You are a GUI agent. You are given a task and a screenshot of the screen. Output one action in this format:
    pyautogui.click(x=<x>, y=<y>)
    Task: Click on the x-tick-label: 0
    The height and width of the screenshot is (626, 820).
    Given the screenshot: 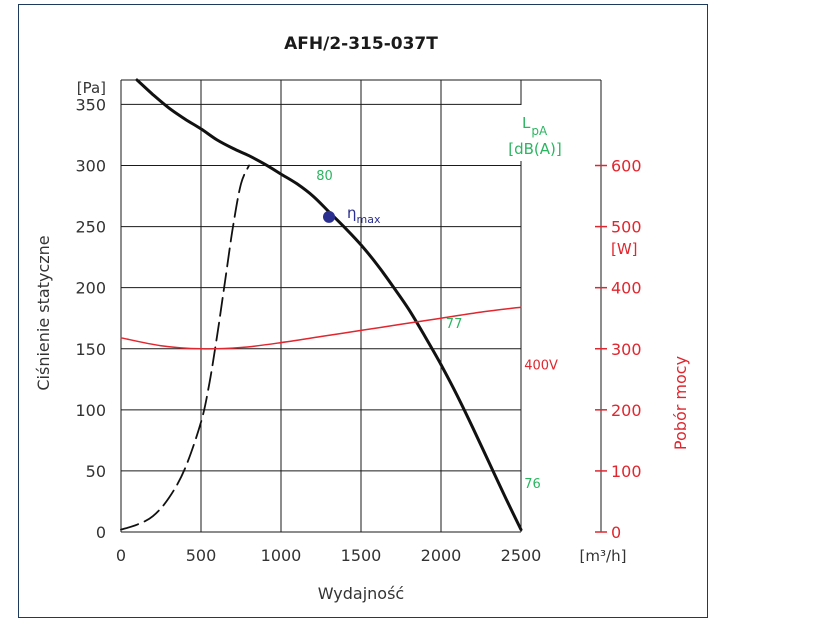 What is the action you would take?
    pyautogui.click(x=121, y=555)
    